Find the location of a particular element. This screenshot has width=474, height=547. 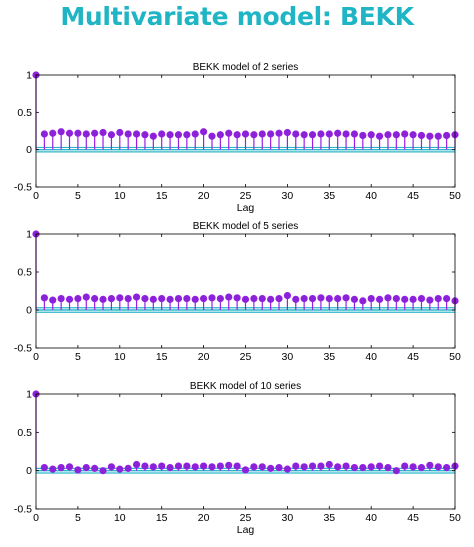

y-tick-label: 0 is located at coordinates (29, 471).